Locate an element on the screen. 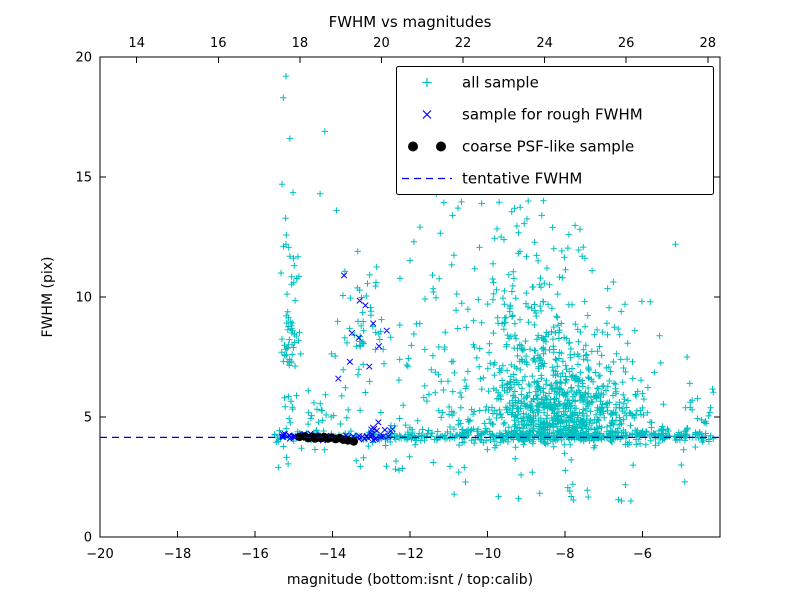  x-top-tick-label: 28 is located at coordinates (707, 43).